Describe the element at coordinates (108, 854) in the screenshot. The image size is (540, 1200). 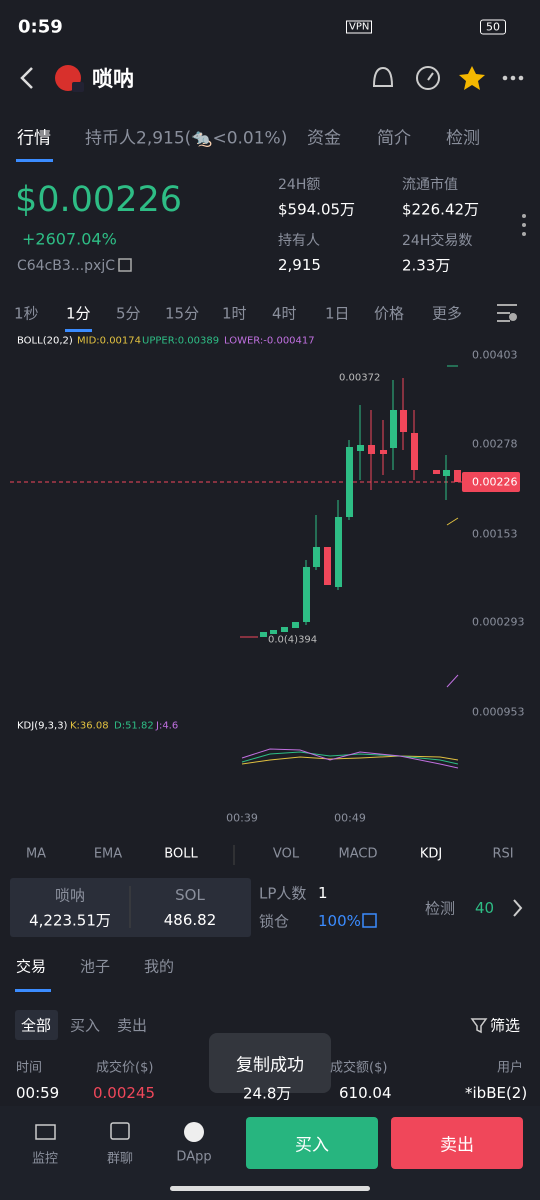
I see `indicator: EMA` at that location.